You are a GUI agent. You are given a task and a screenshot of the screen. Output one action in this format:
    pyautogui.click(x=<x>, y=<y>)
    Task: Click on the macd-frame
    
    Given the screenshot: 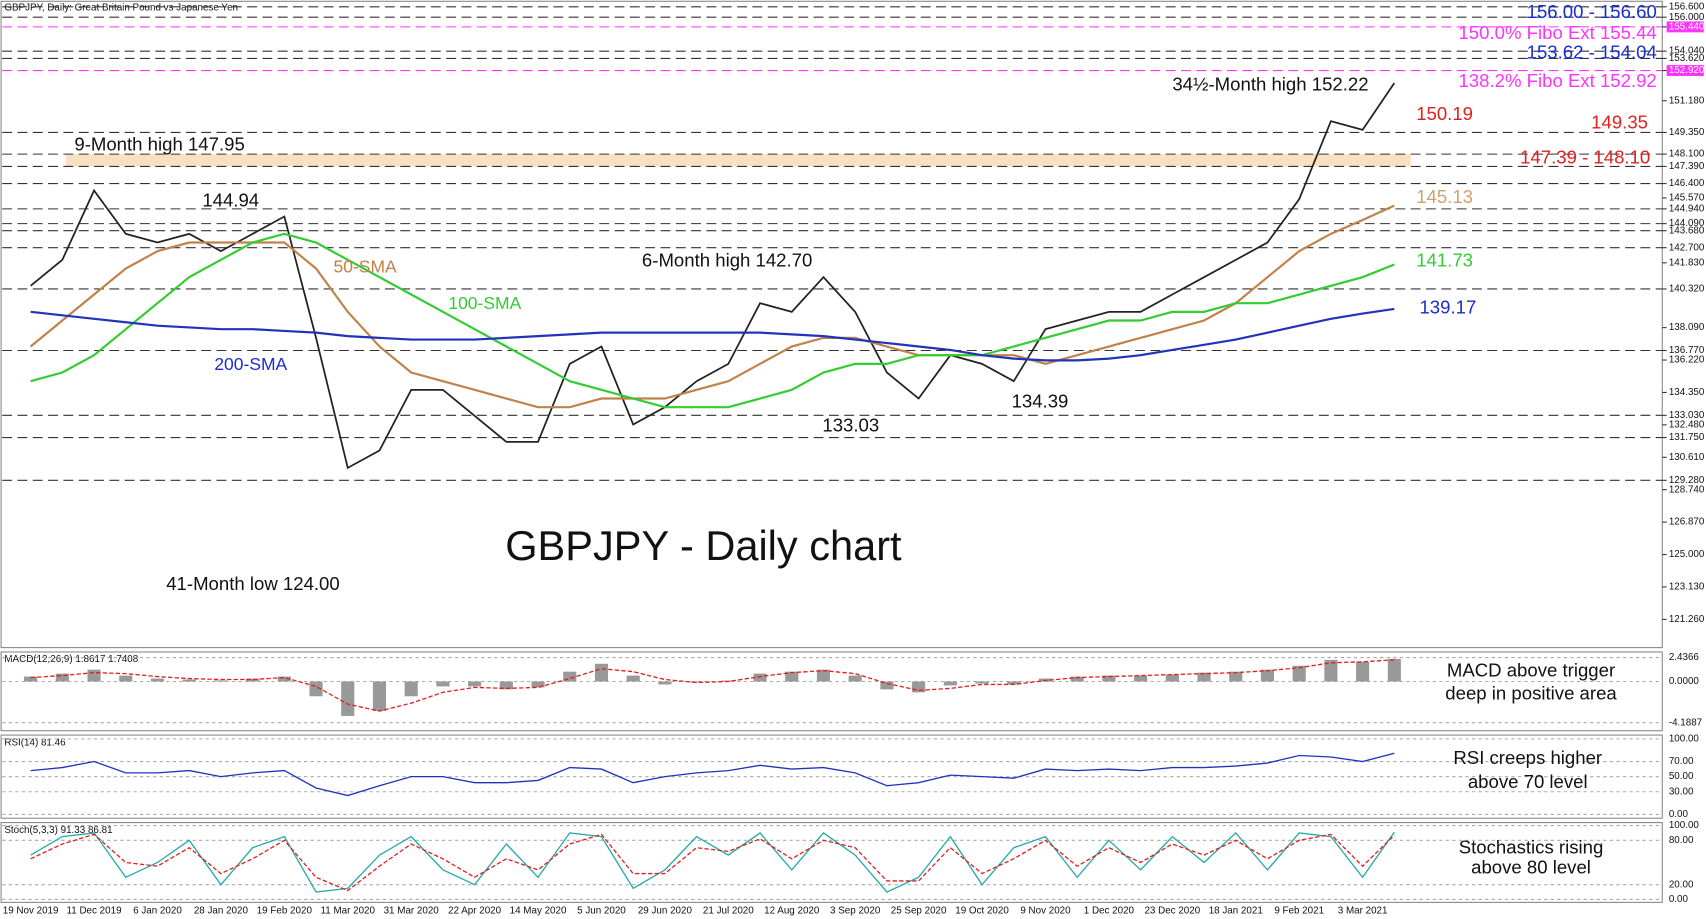 What is the action you would take?
    pyautogui.click(x=831, y=691)
    